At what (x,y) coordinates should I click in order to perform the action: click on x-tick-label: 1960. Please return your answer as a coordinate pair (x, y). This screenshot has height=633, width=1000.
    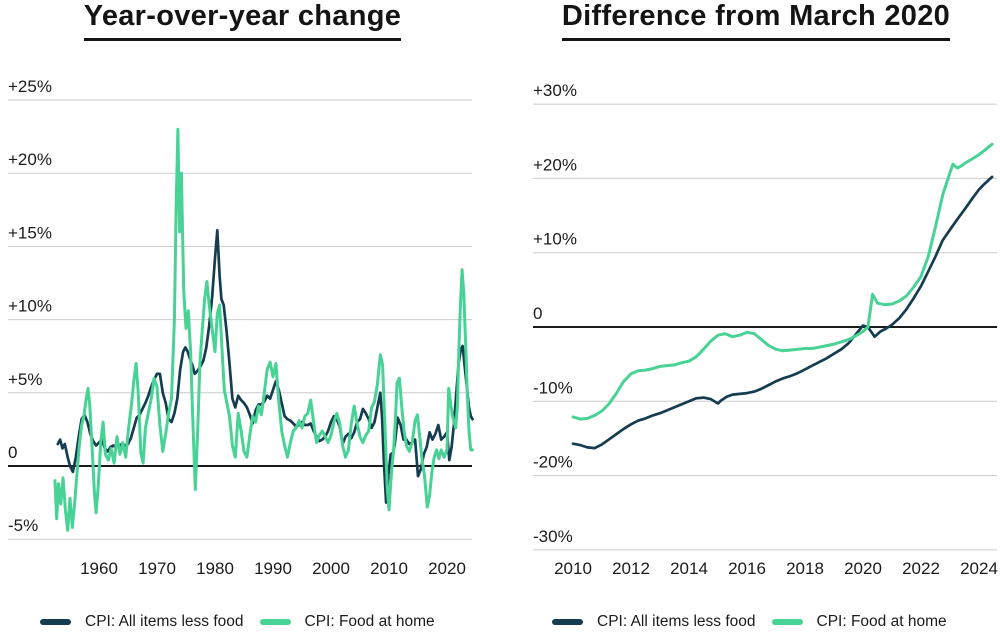
    Looking at the image, I should click on (99, 568).